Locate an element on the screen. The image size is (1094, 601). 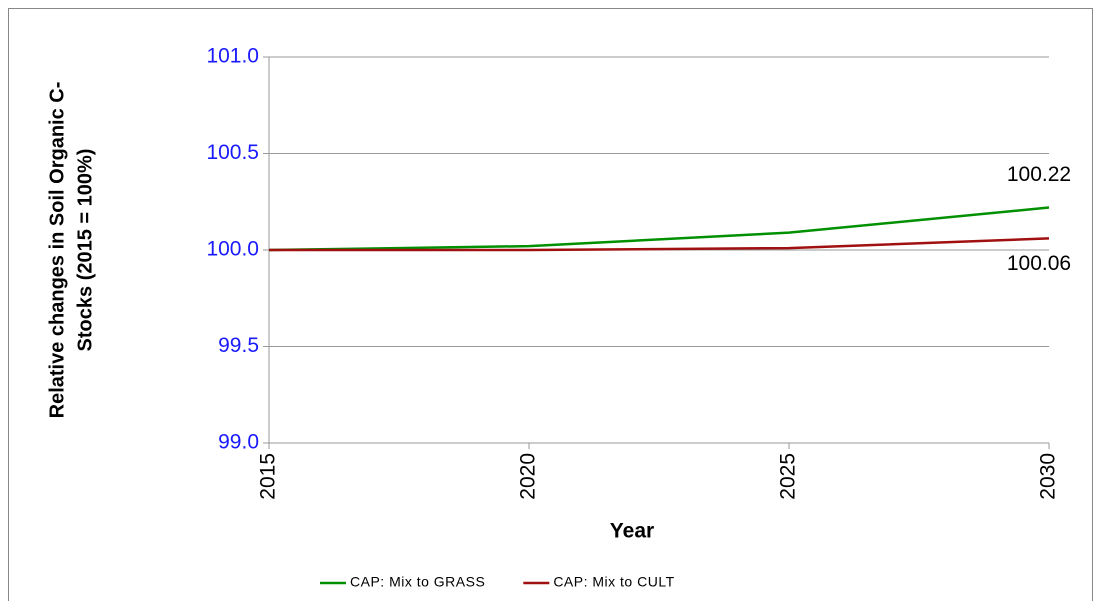
x-tick-label: 2015 is located at coordinates (268, 476).